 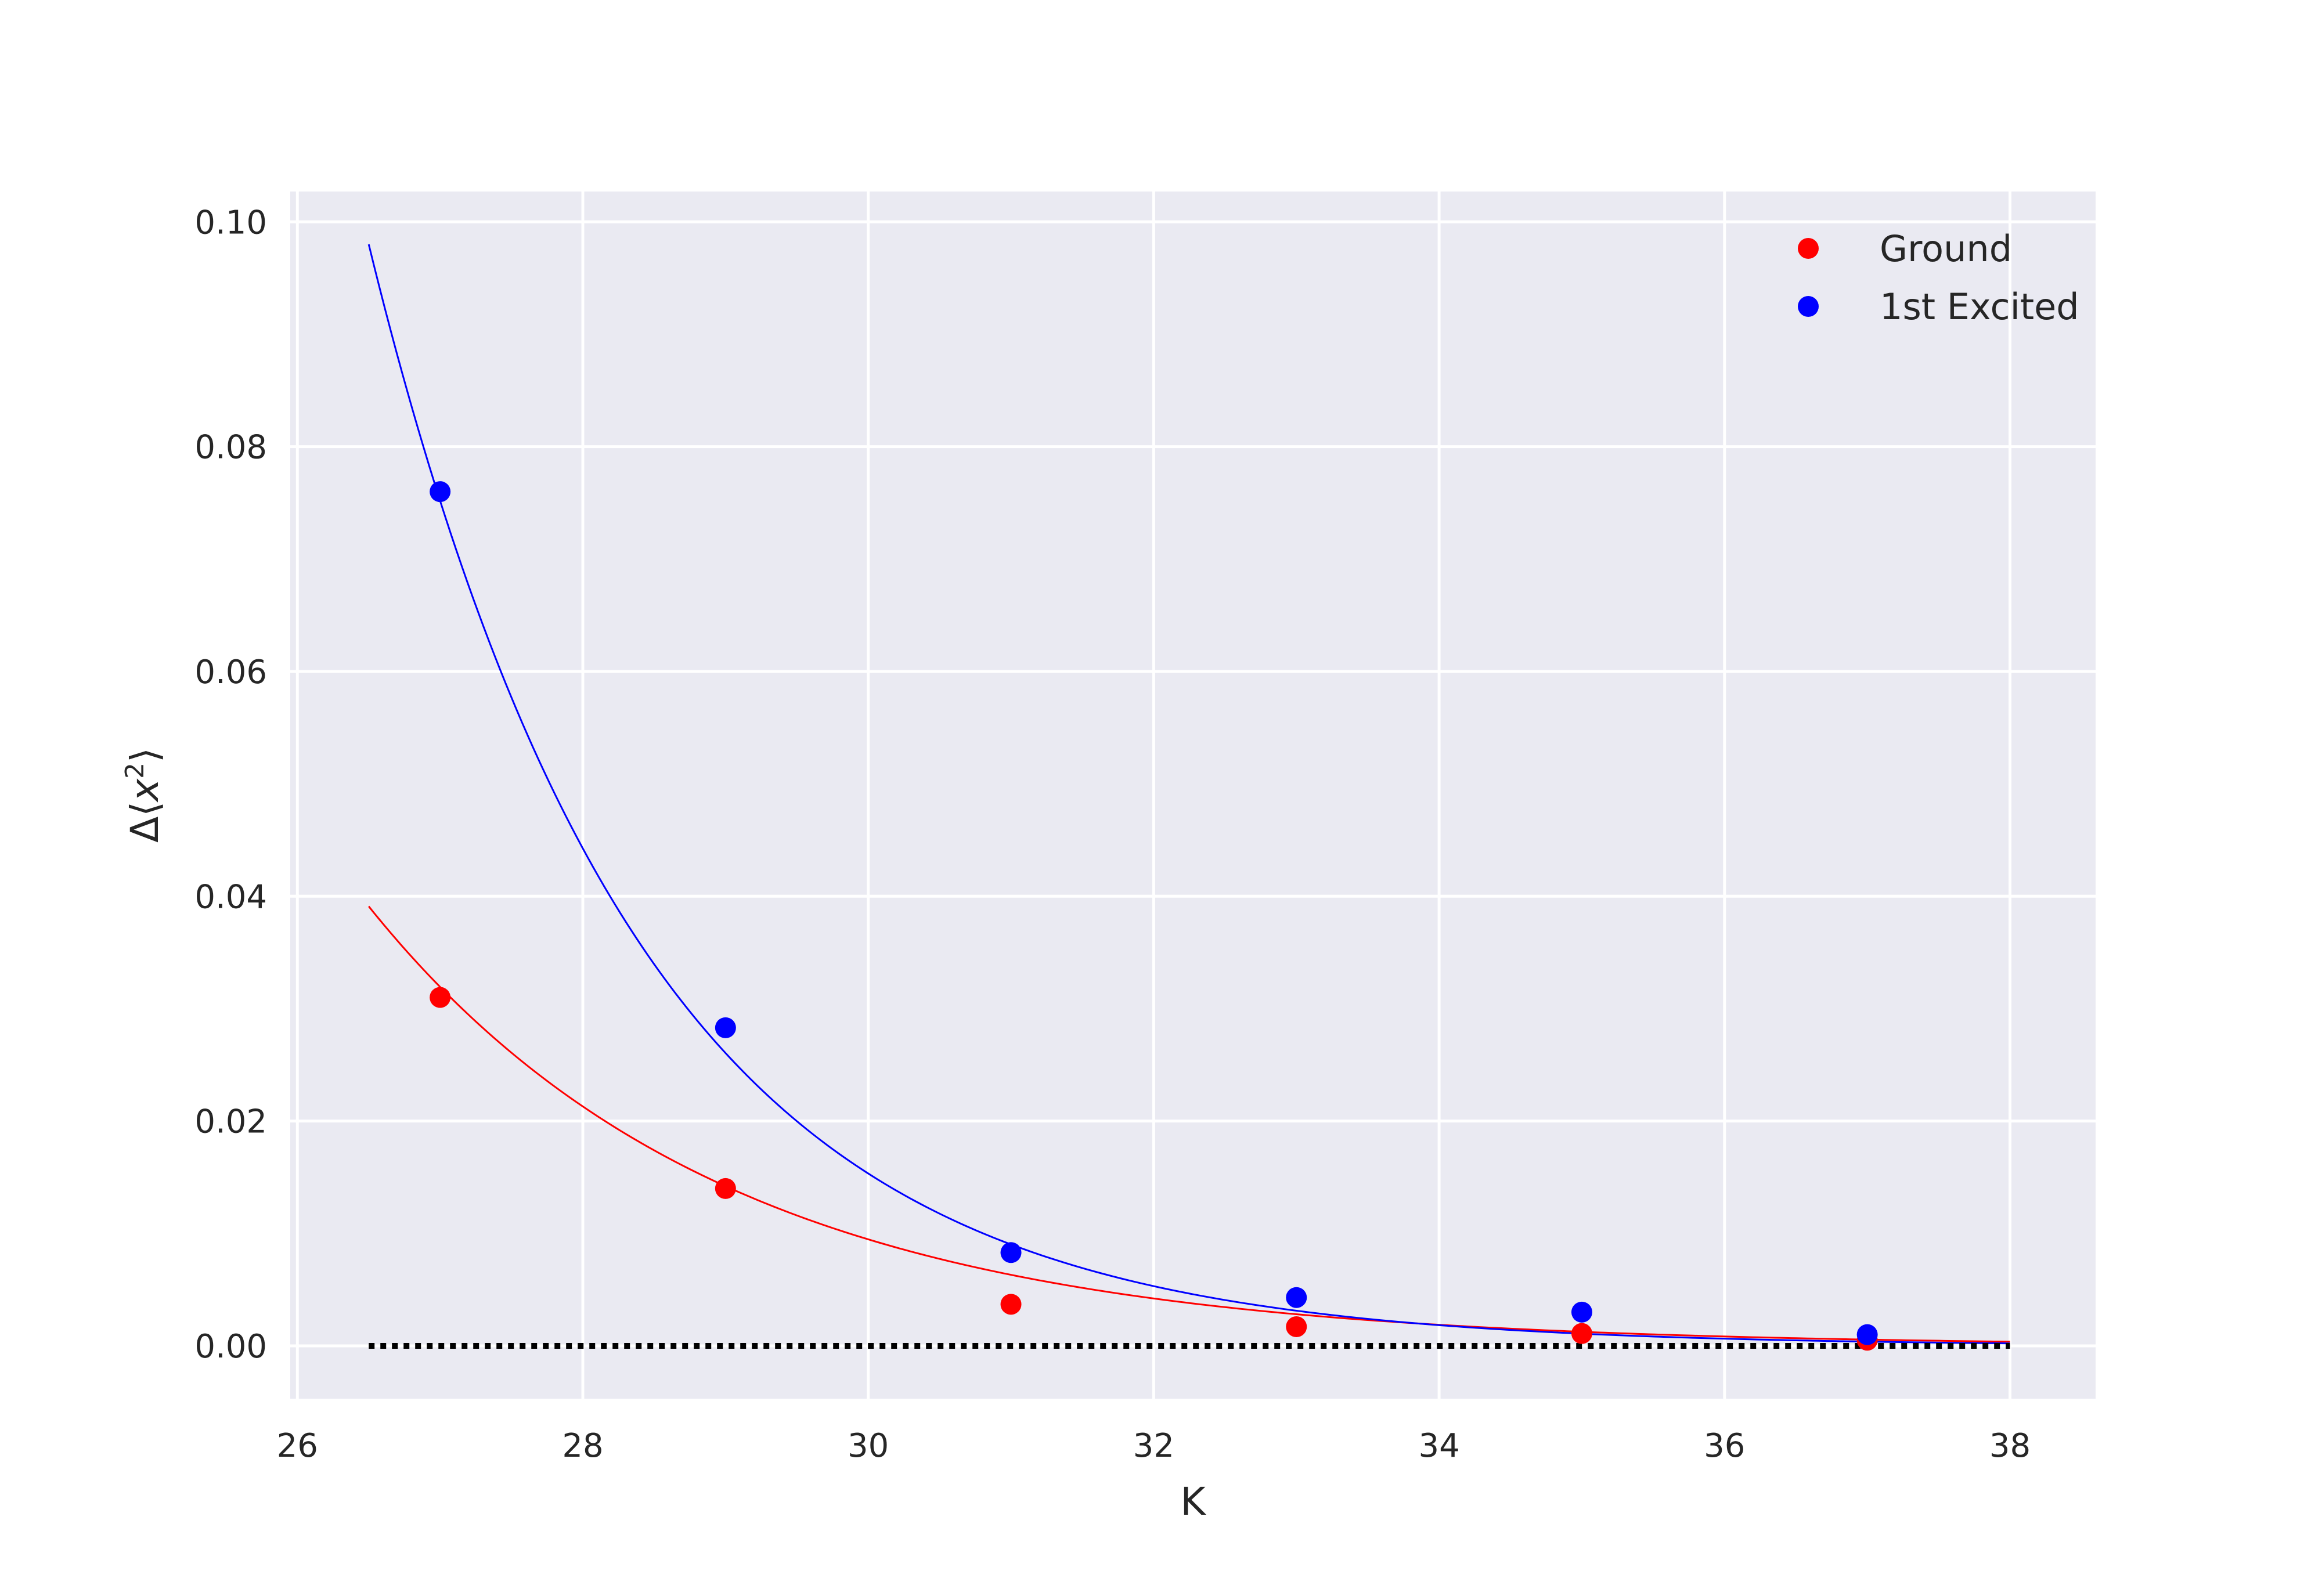 What do you see at coordinates (1980, 307) in the screenshot?
I see `legend-label: 1st Excited` at bounding box center [1980, 307].